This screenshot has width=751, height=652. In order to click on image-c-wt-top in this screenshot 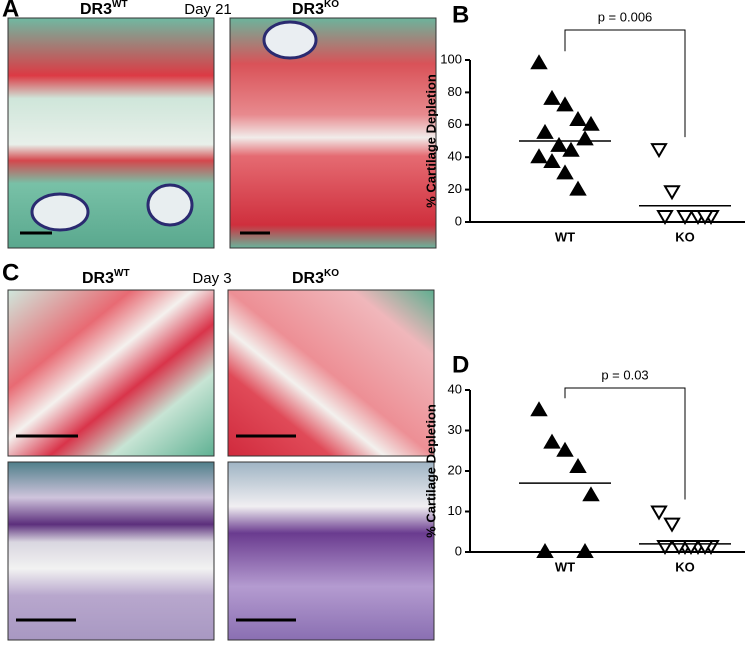, I will do `click(111, 373)`.